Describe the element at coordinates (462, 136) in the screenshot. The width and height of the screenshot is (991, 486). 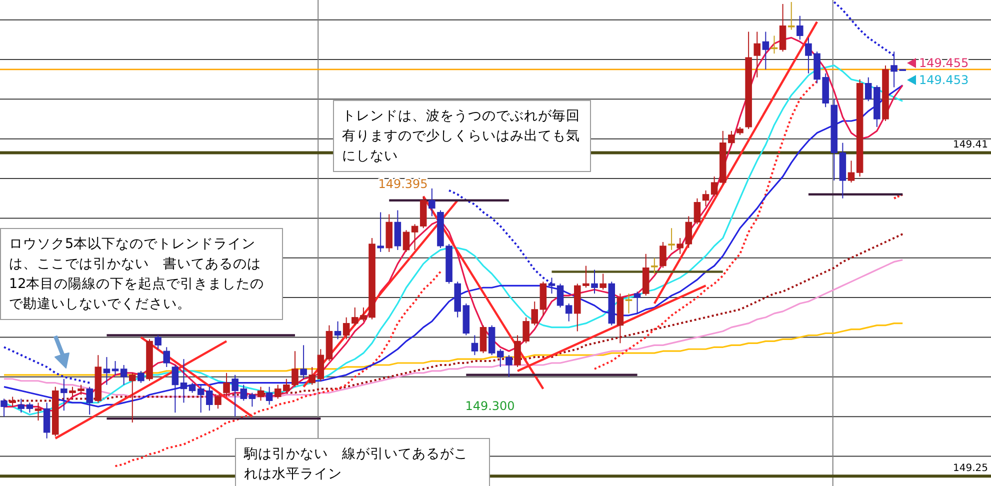
I see `annotation: トレンドは、波をうつのでぶれが毎回有りますので少しくらいはみ出ても気にしない` at that location.